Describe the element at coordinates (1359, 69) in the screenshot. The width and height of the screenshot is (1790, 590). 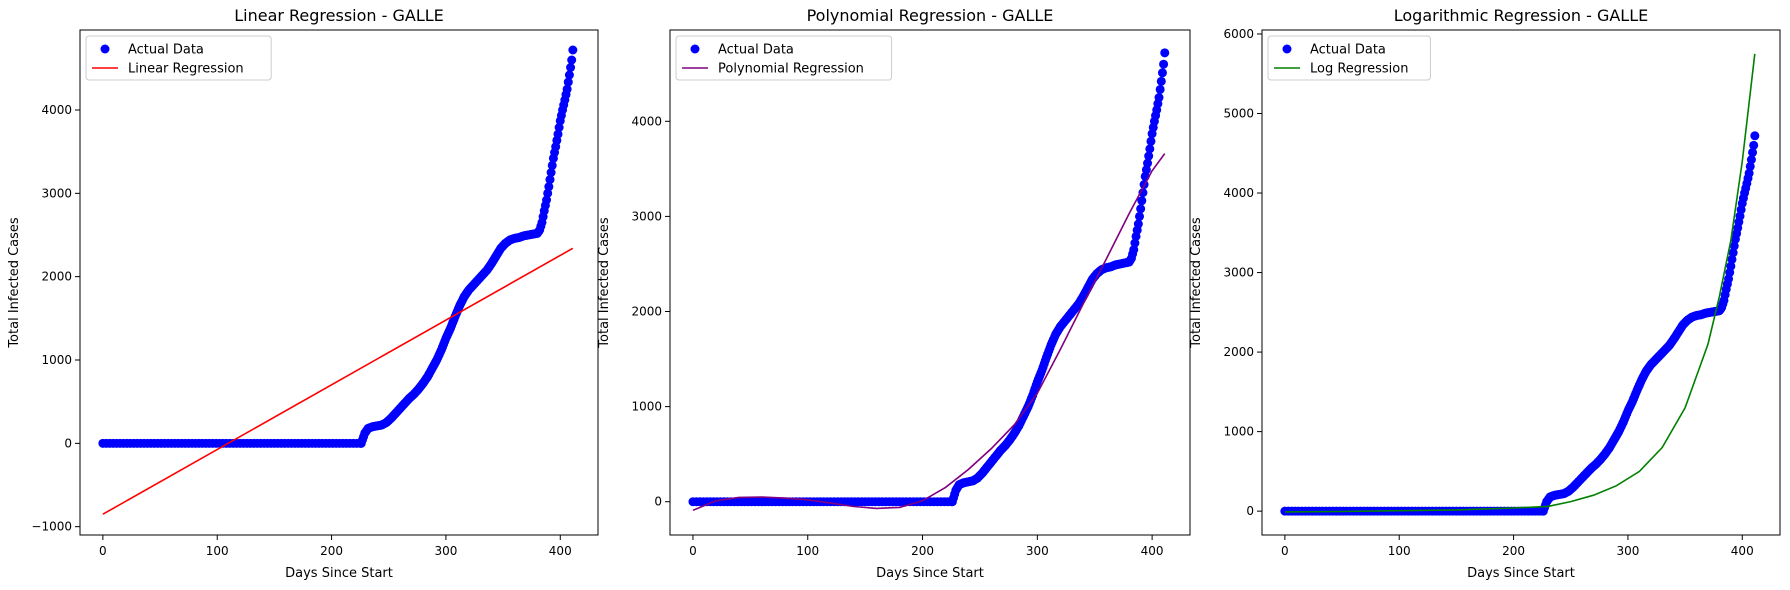
I see `legend-label: Log Regression` at that location.